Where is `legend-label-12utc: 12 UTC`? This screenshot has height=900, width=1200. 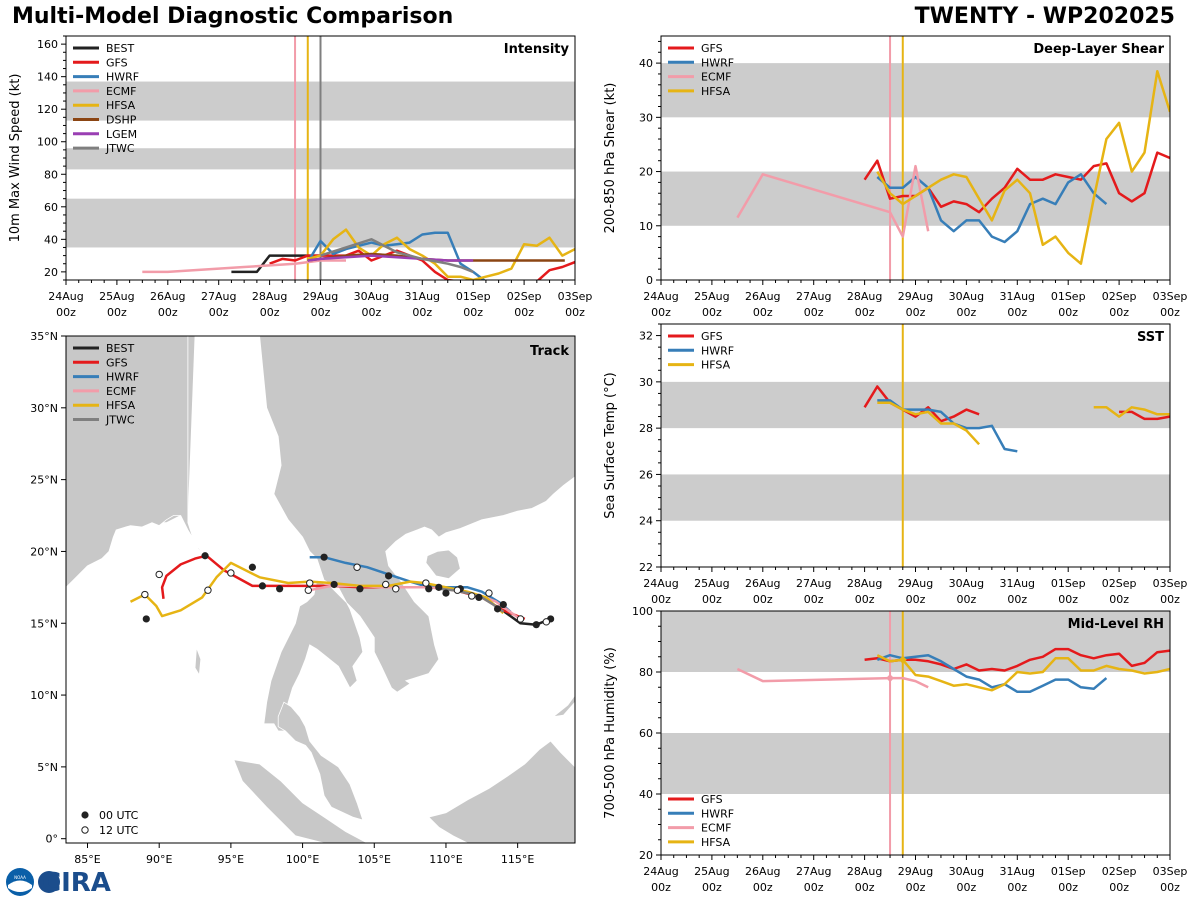 legend-label-12utc: 12 UTC is located at coordinates (119, 830).